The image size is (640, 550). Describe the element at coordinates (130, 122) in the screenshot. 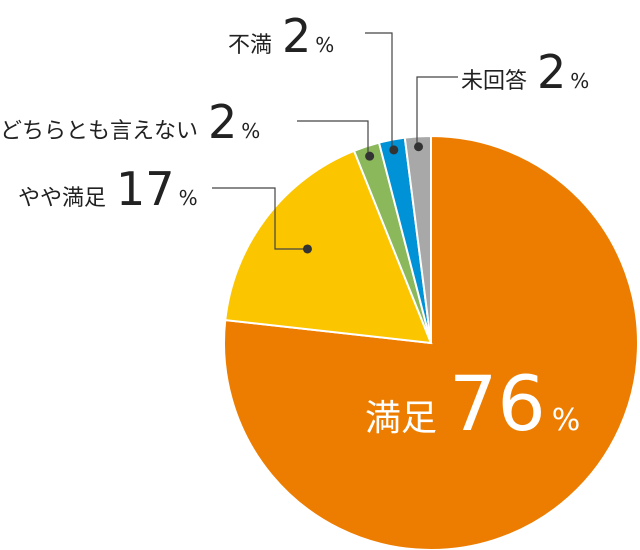

I see `slice-label-2: どちらとも言えない 2%` at that location.